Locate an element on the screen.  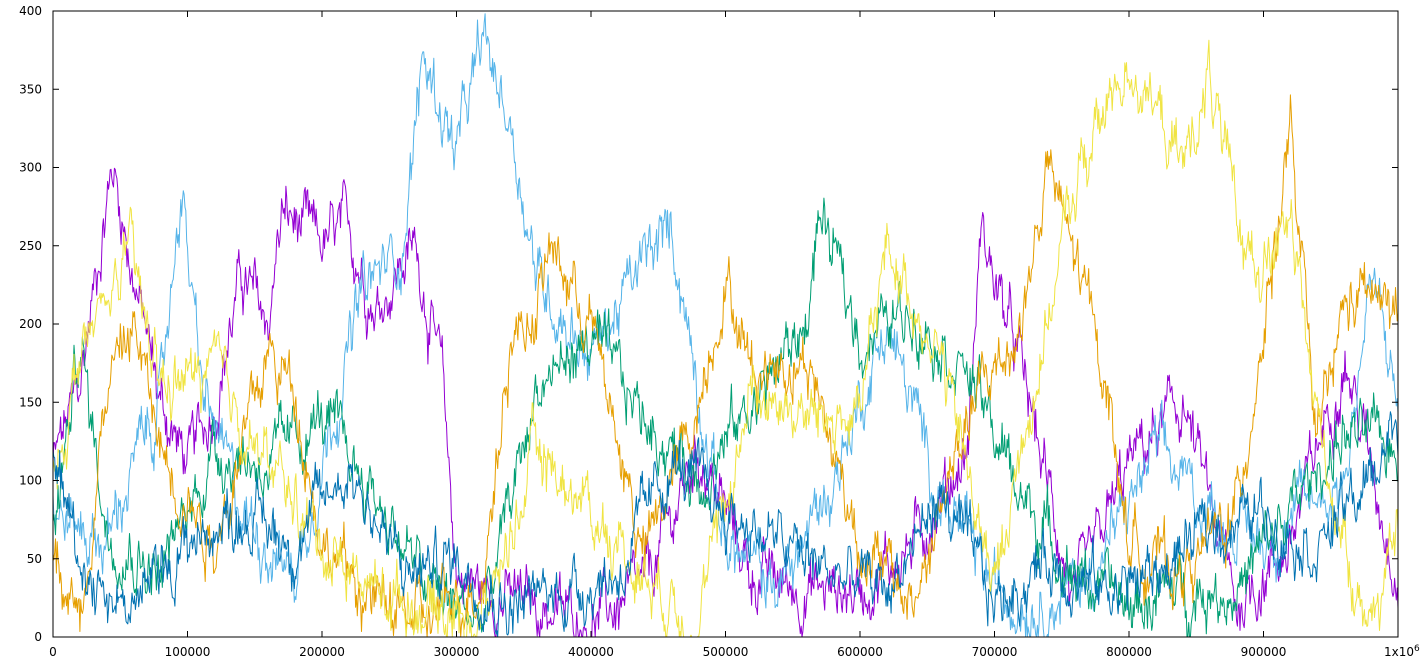
x-tick-label: 800000 is located at coordinates (1129, 652).